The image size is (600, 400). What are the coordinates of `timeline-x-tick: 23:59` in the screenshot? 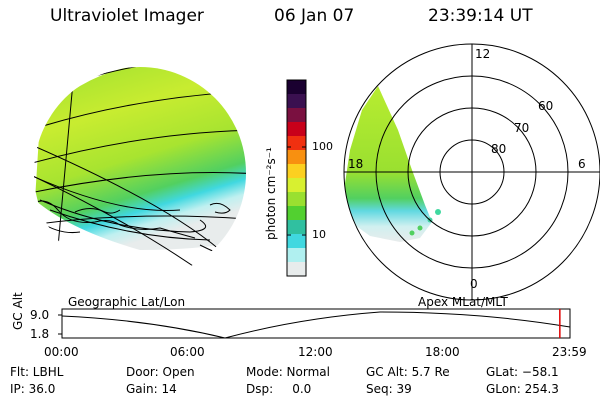 It's located at (569, 352).